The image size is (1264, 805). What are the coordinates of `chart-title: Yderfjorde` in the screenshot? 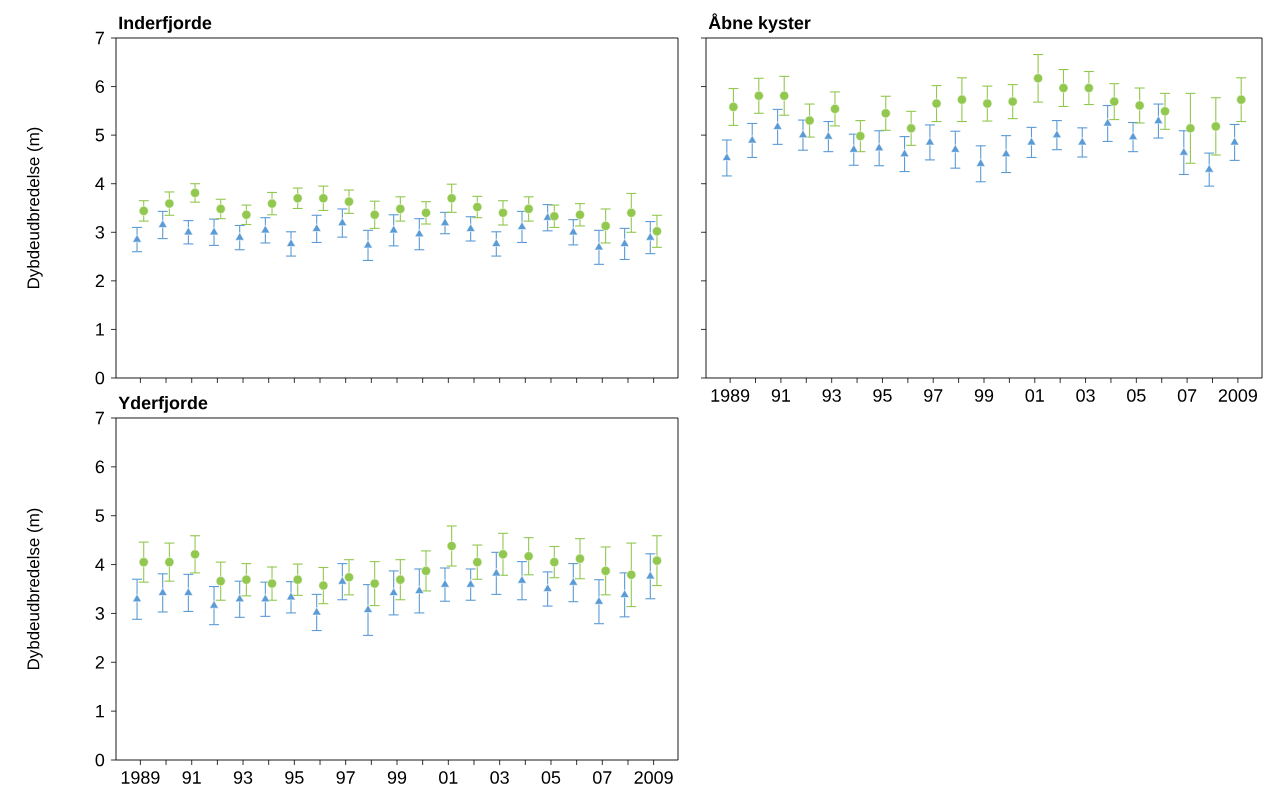 It's located at (163, 404).